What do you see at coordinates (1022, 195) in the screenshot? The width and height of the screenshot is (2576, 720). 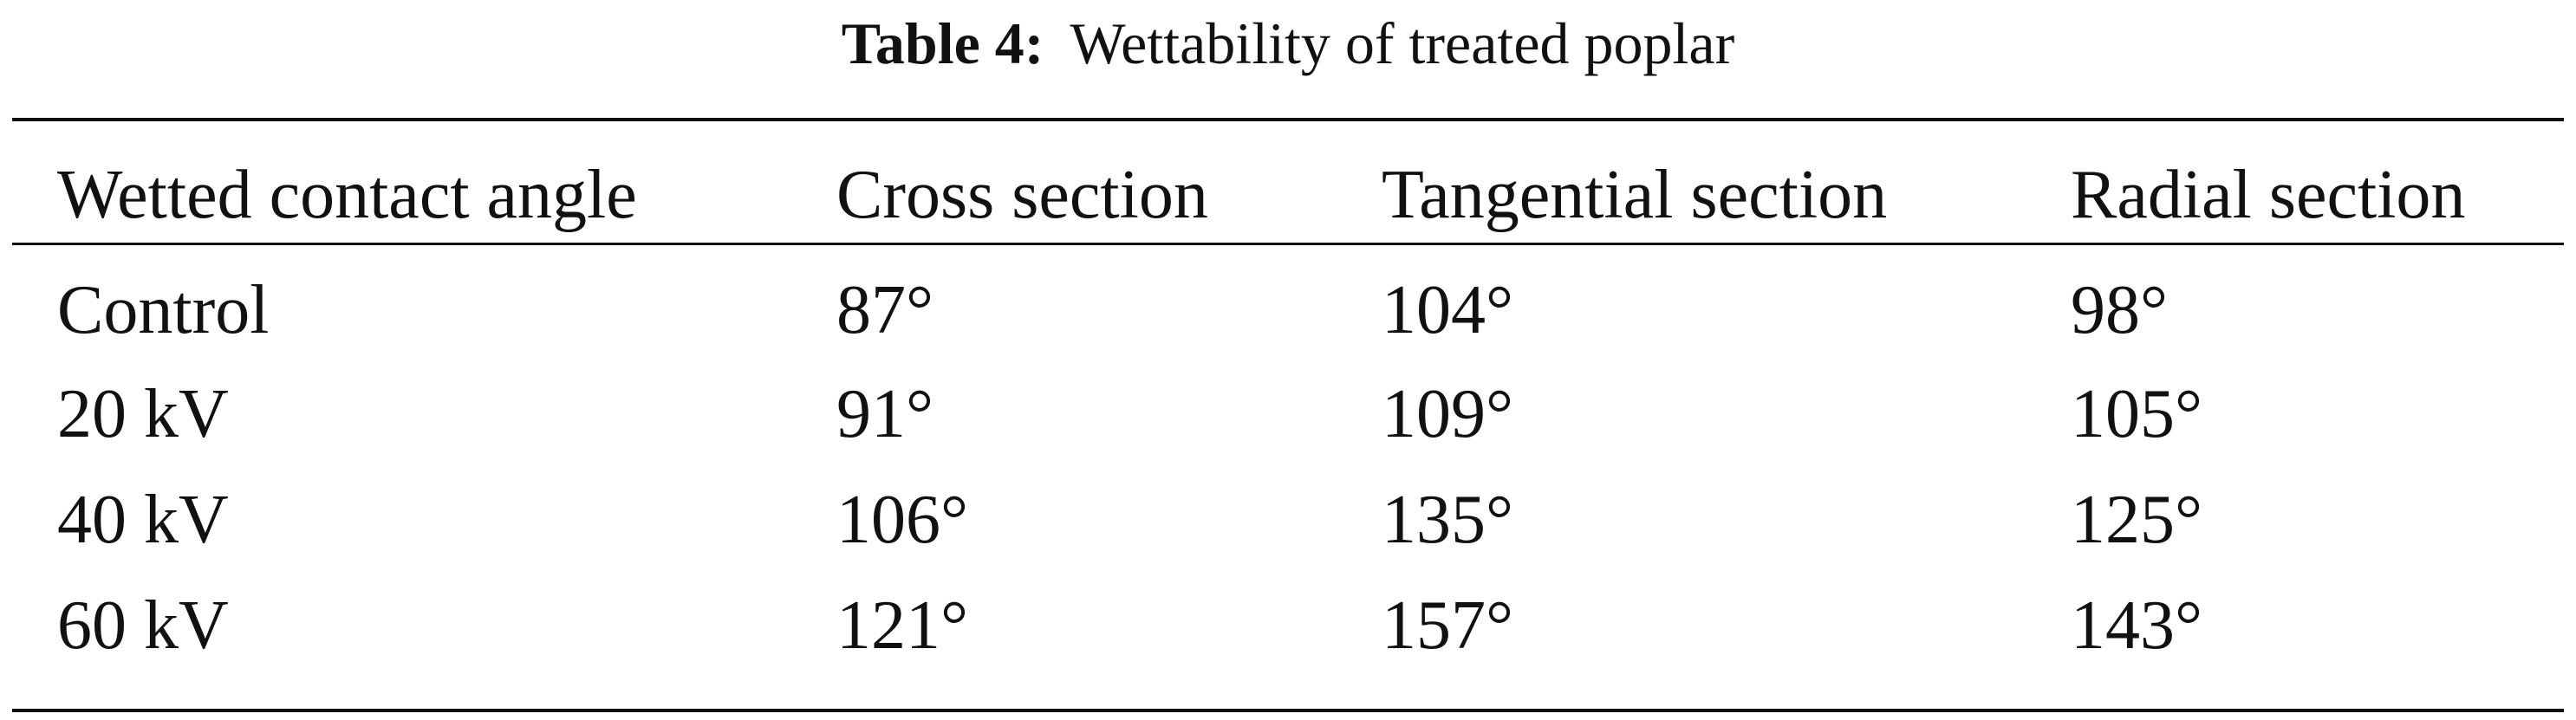 I see `column-header-cross-section: Cross section` at bounding box center [1022, 195].